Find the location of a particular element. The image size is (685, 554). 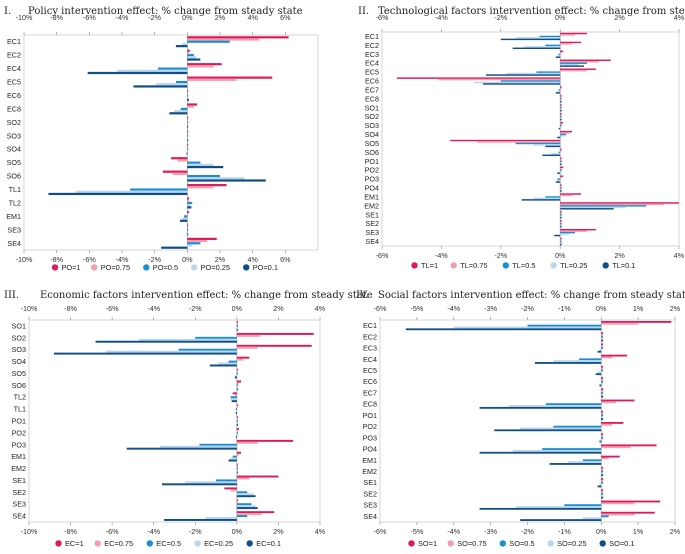

bar-po-0-1-ec8 is located at coordinates (178, 113).